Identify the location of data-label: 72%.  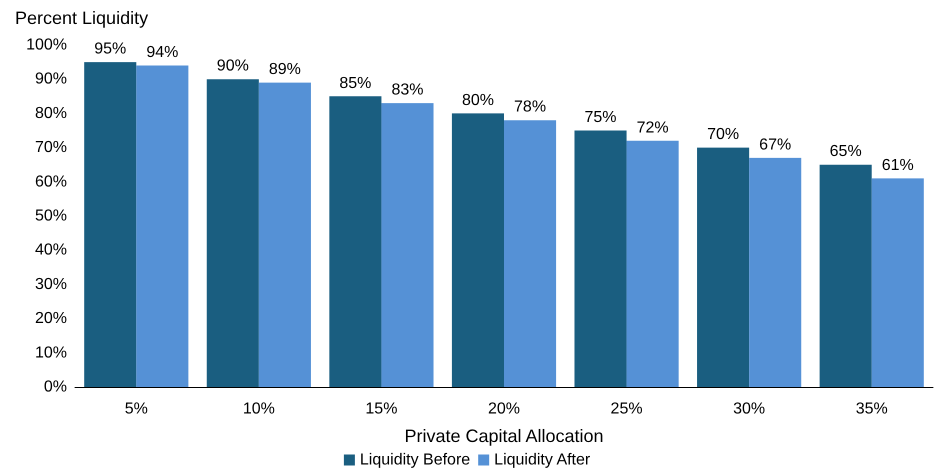
(652, 127).